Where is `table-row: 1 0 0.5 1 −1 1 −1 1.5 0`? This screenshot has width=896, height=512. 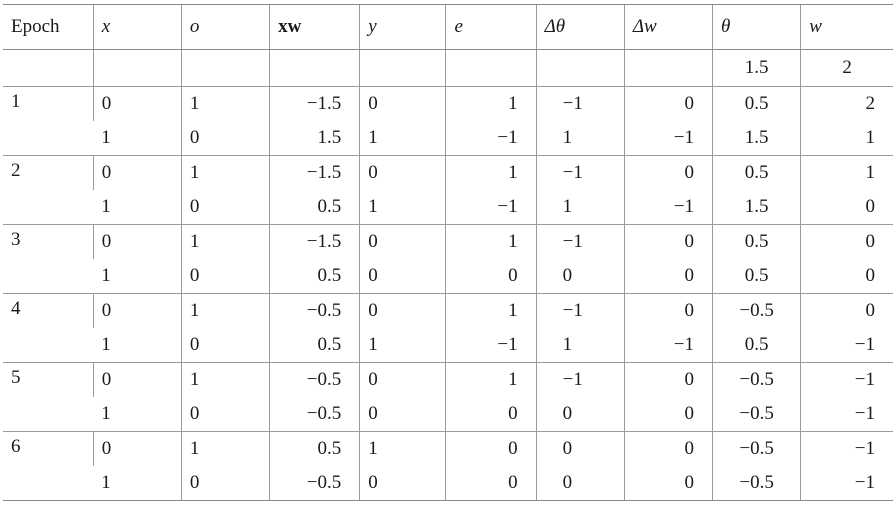
table-row: 1 0 0.5 1 −1 1 −1 1.5 0 is located at coordinates (448, 207).